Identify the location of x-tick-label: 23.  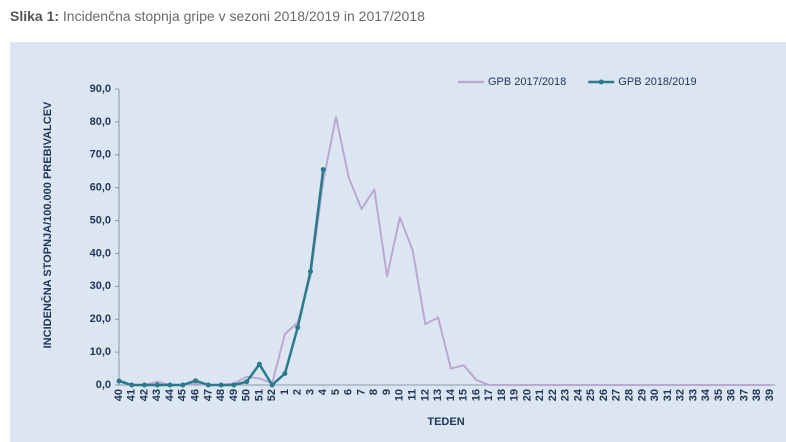
(566, 395).